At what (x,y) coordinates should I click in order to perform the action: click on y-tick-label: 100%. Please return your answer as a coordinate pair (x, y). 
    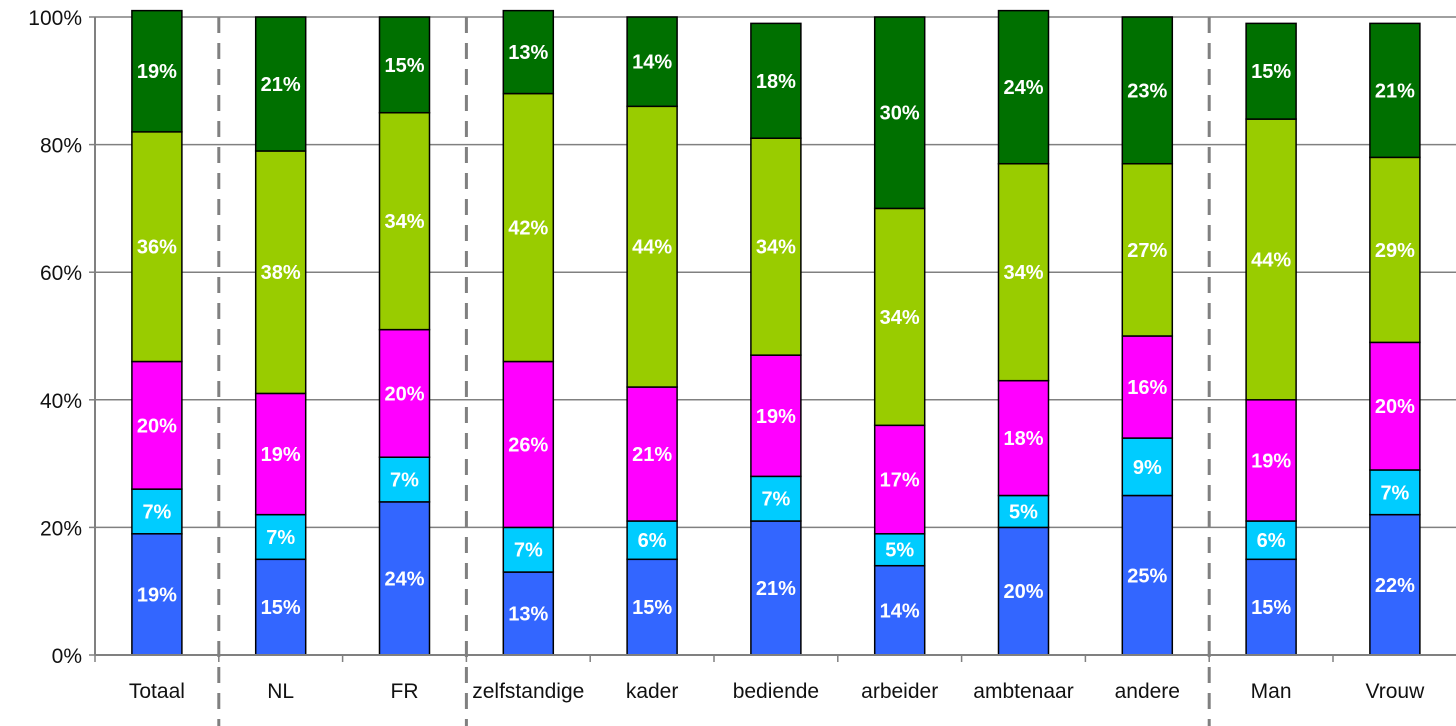
    Looking at the image, I should click on (55, 18).